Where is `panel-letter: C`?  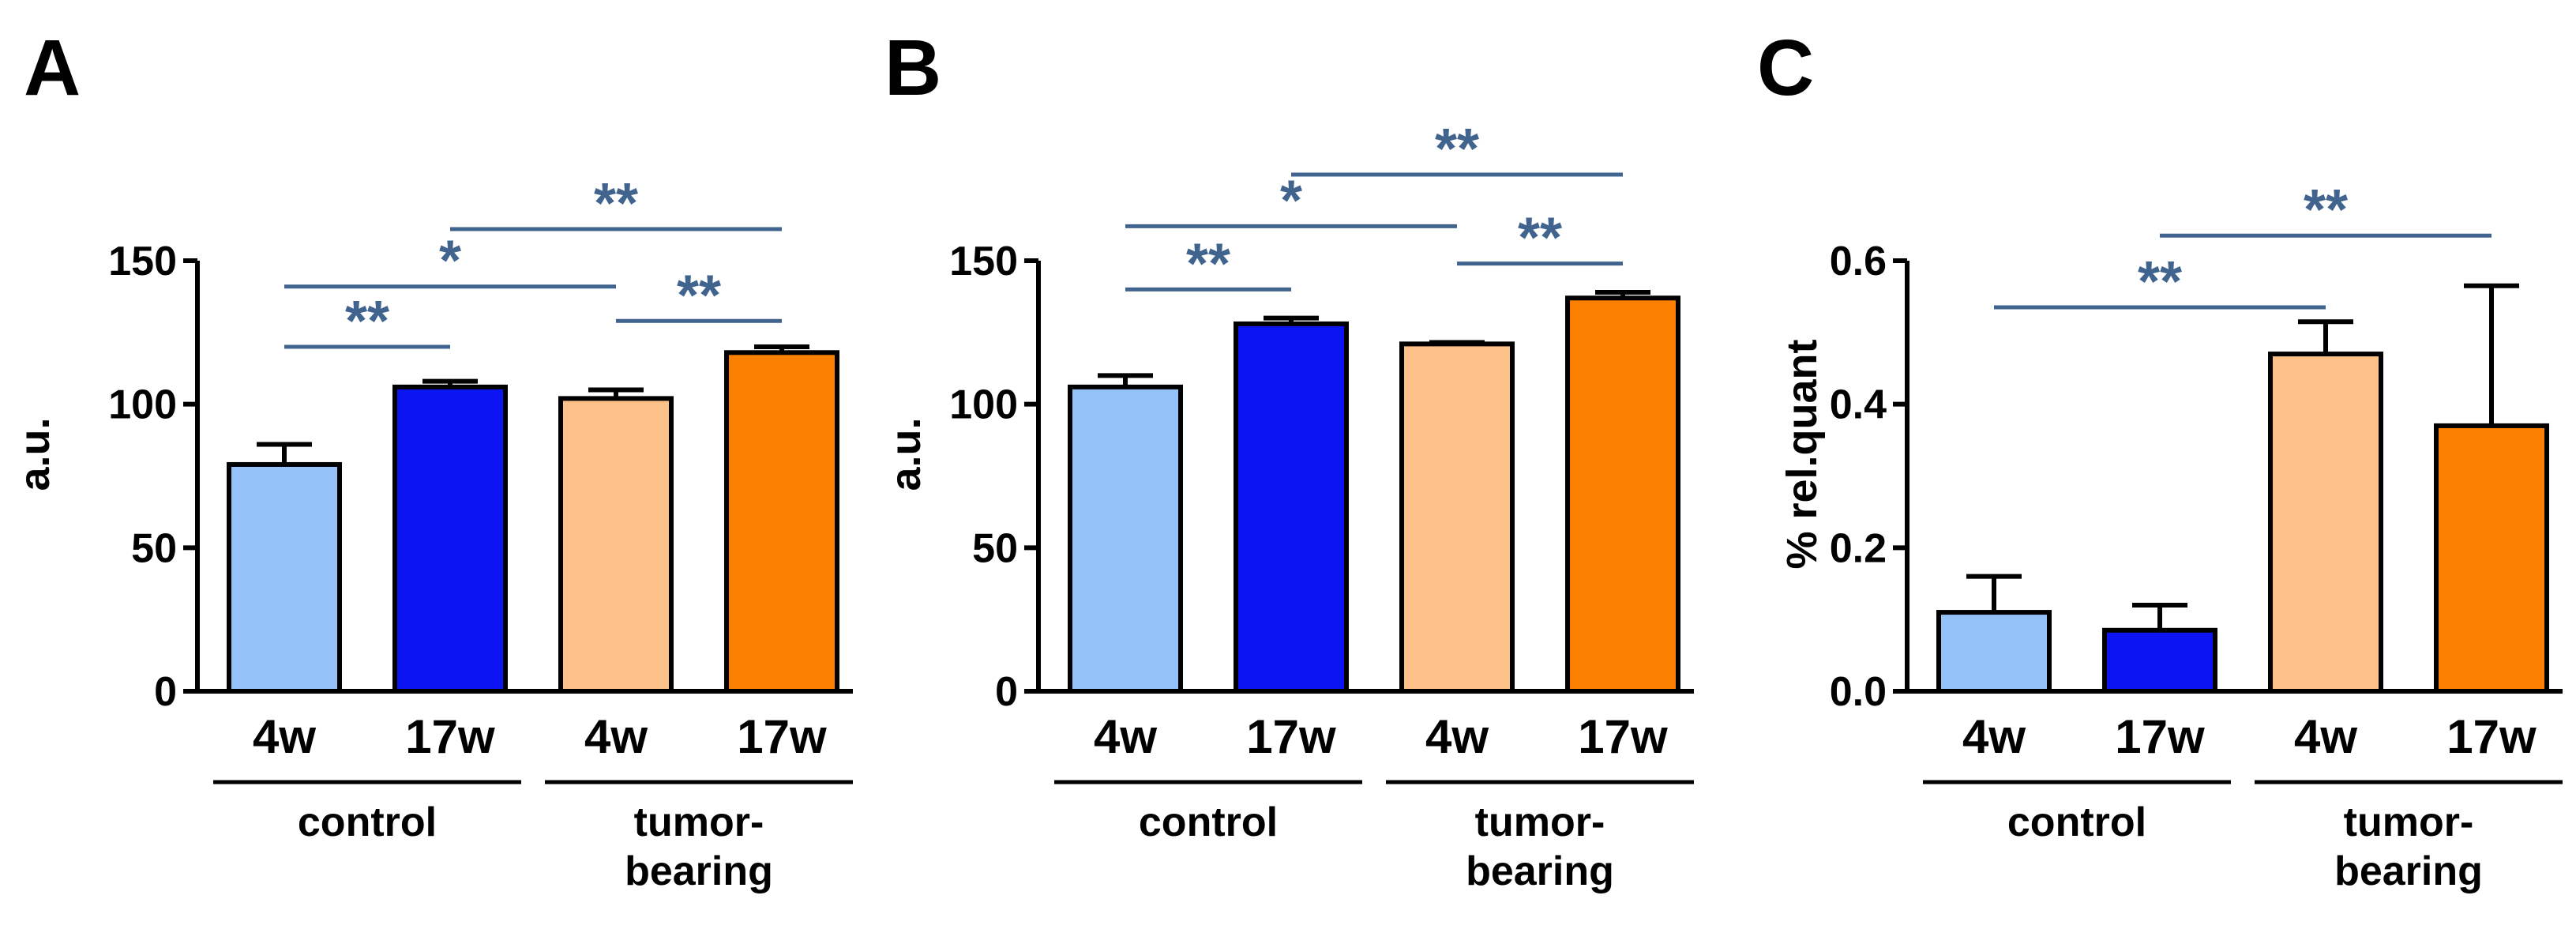 panel-letter: C is located at coordinates (1785, 68).